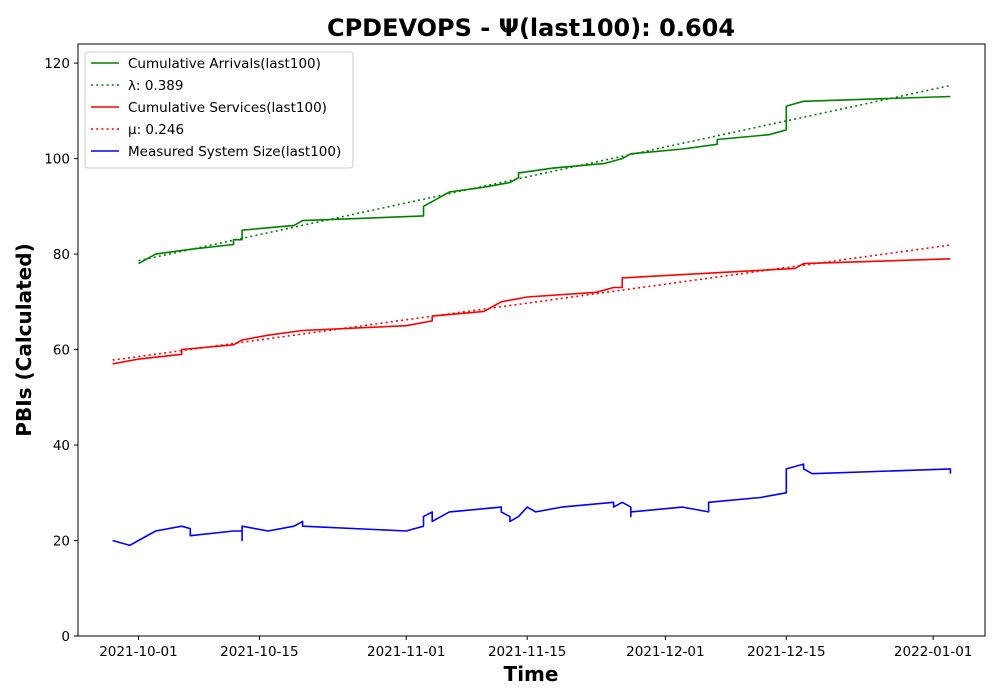 This screenshot has width=1000, height=700. I want to click on x-tick-label: 2021-11-01, so click(406, 652).